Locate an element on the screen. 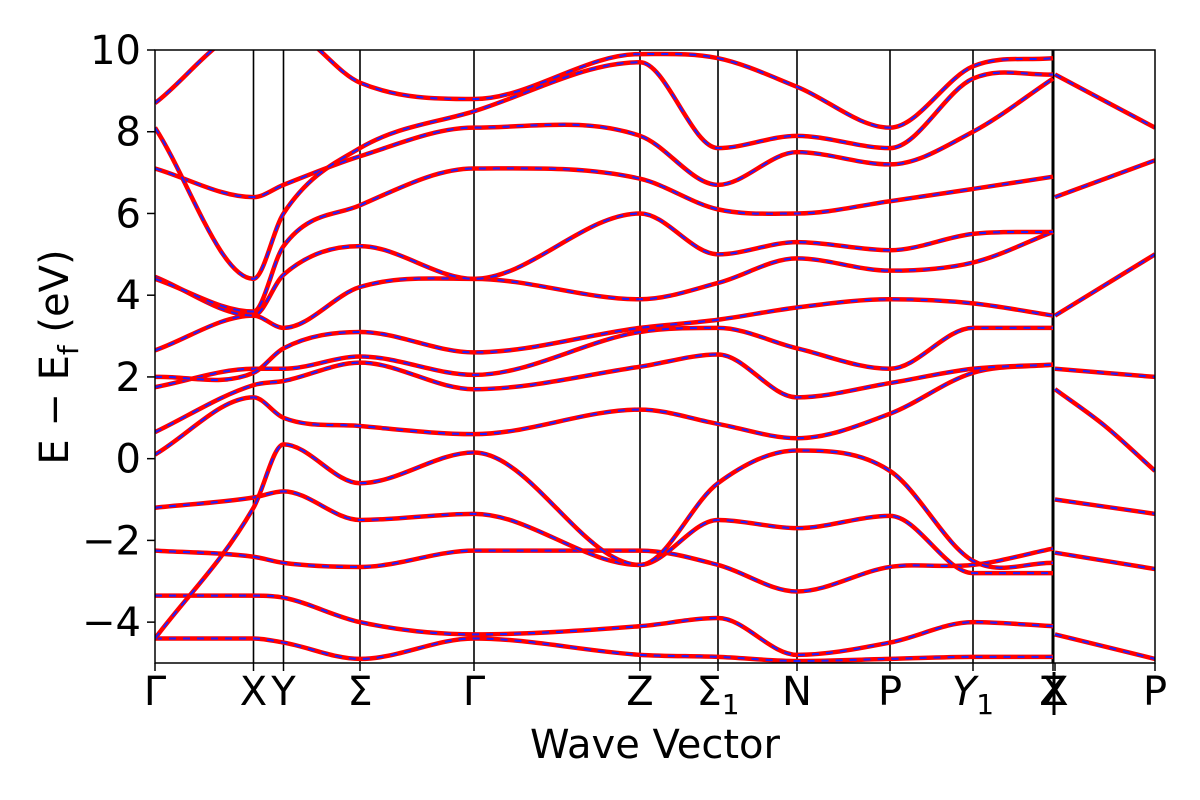  band-12-dashed is located at coordinates (604, 138).